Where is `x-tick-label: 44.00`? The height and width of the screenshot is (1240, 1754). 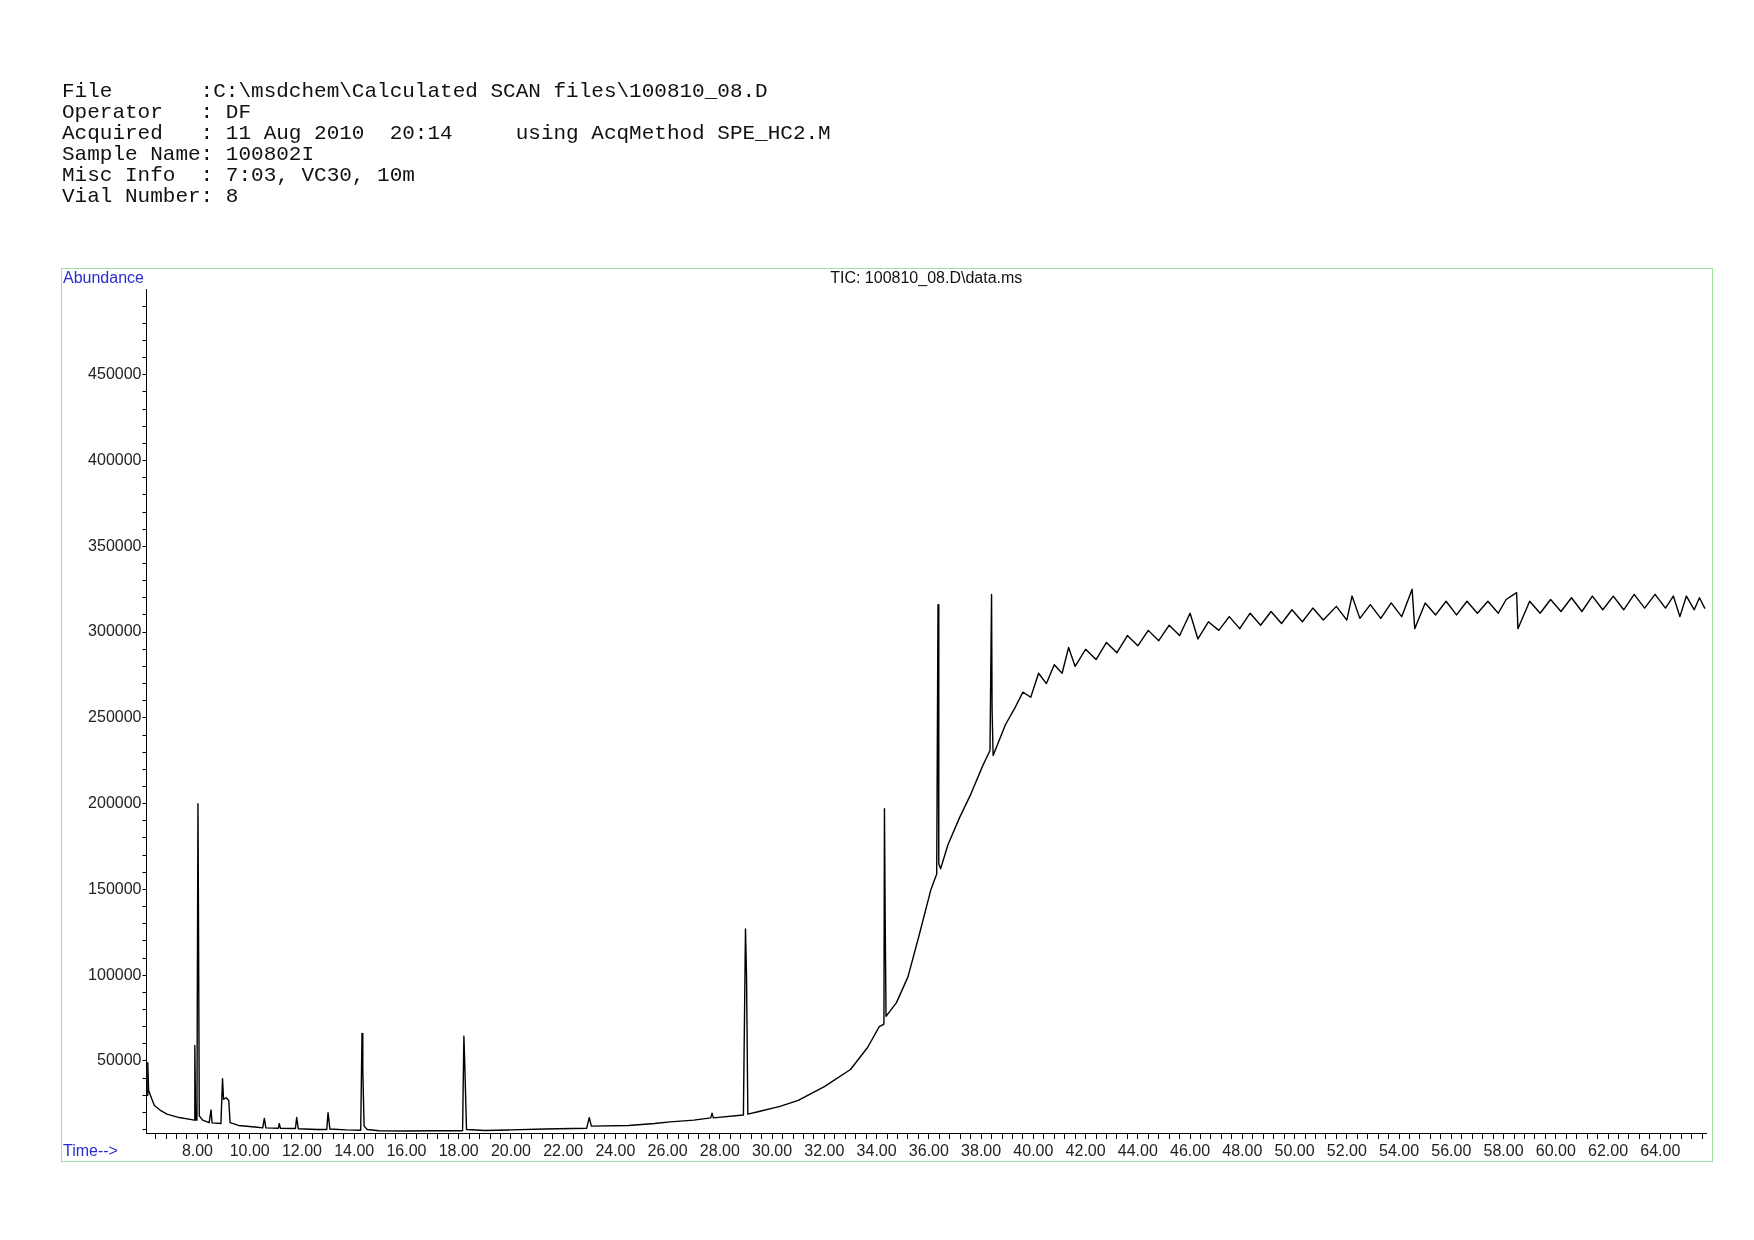
x-tick-label: 44.00 is located at coordinates (1137, 1151).